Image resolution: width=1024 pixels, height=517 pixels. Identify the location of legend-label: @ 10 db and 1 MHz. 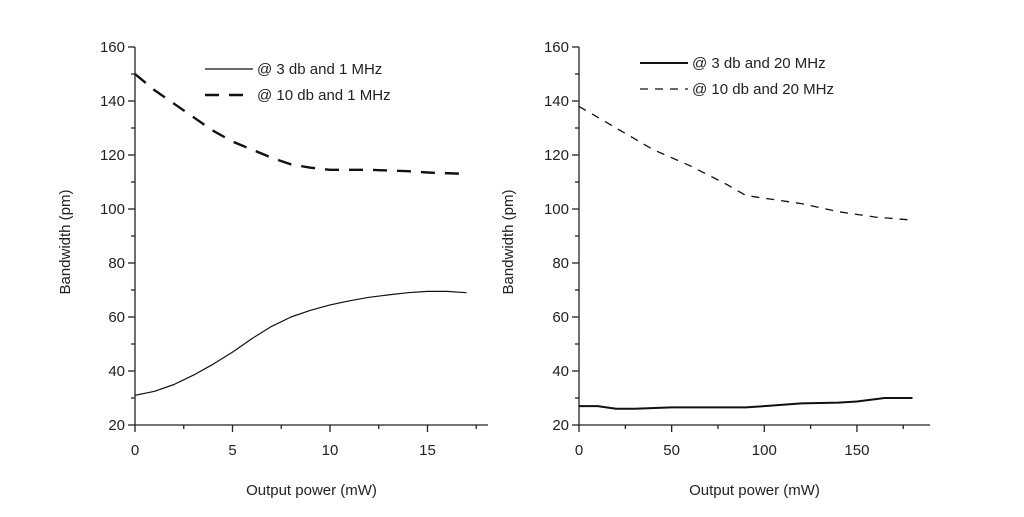
(324, 95).